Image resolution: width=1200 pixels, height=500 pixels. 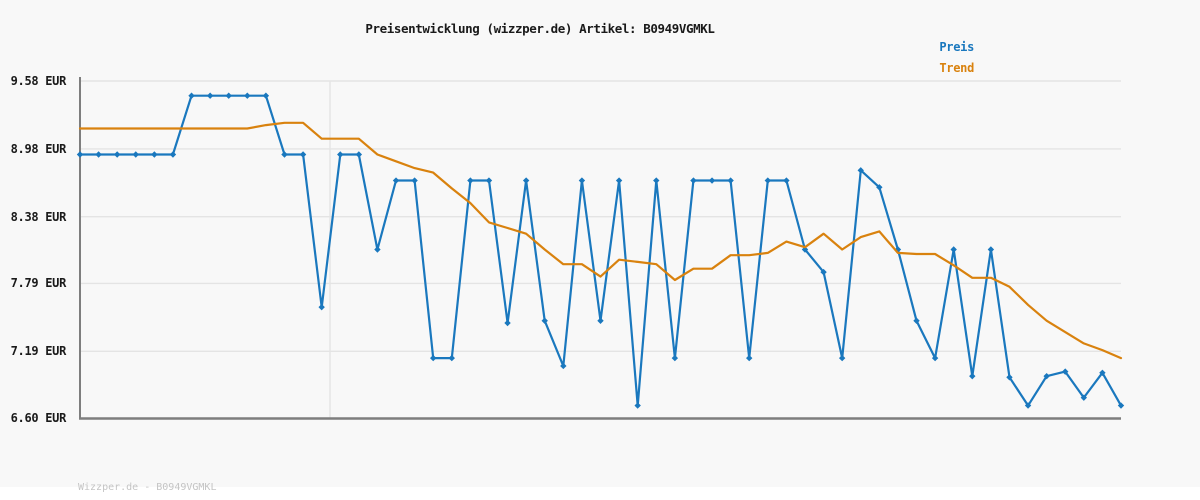 I want to click on y-axis-label: 8.38 EUR, so click(x=38, y=217).